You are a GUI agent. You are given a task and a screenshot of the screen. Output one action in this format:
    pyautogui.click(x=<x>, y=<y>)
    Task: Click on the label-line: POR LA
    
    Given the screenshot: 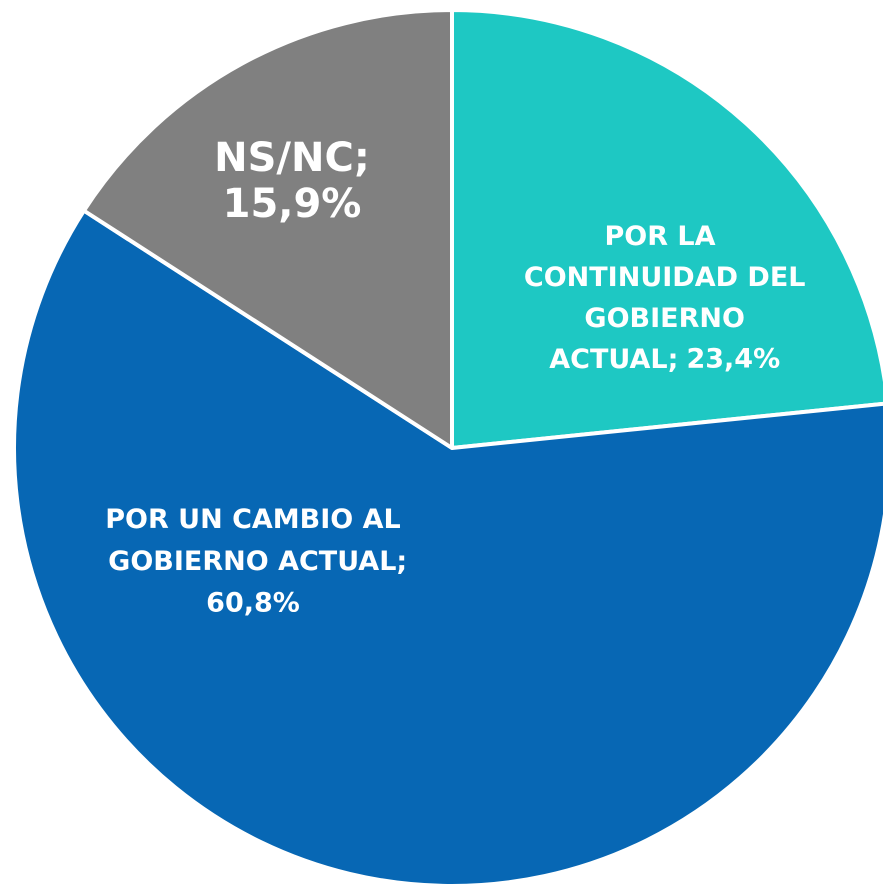 What is the action you would take?
    pyautogui.click(x=659, y=236)
    